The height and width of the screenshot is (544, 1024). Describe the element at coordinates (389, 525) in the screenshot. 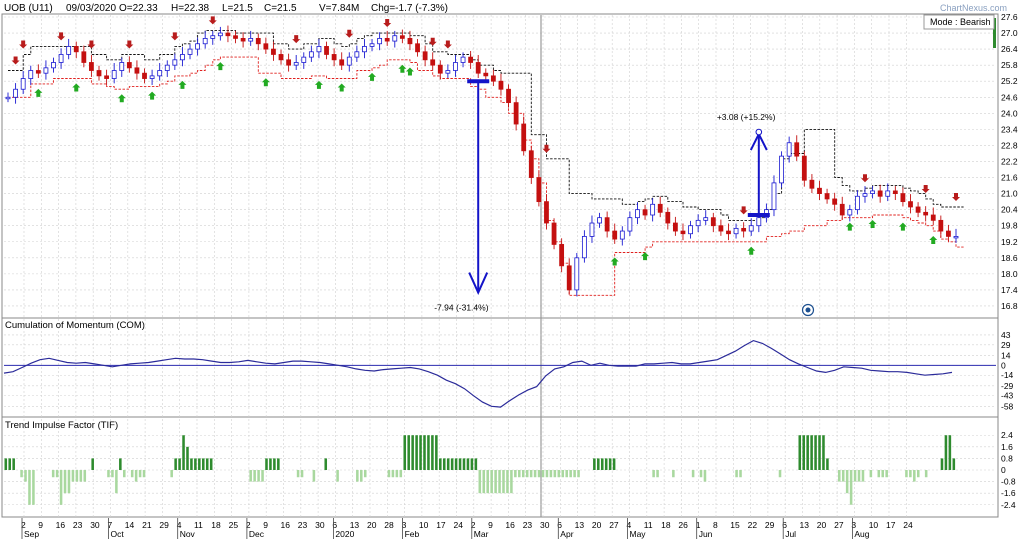

I see `x-tick-label: 28` at that location.